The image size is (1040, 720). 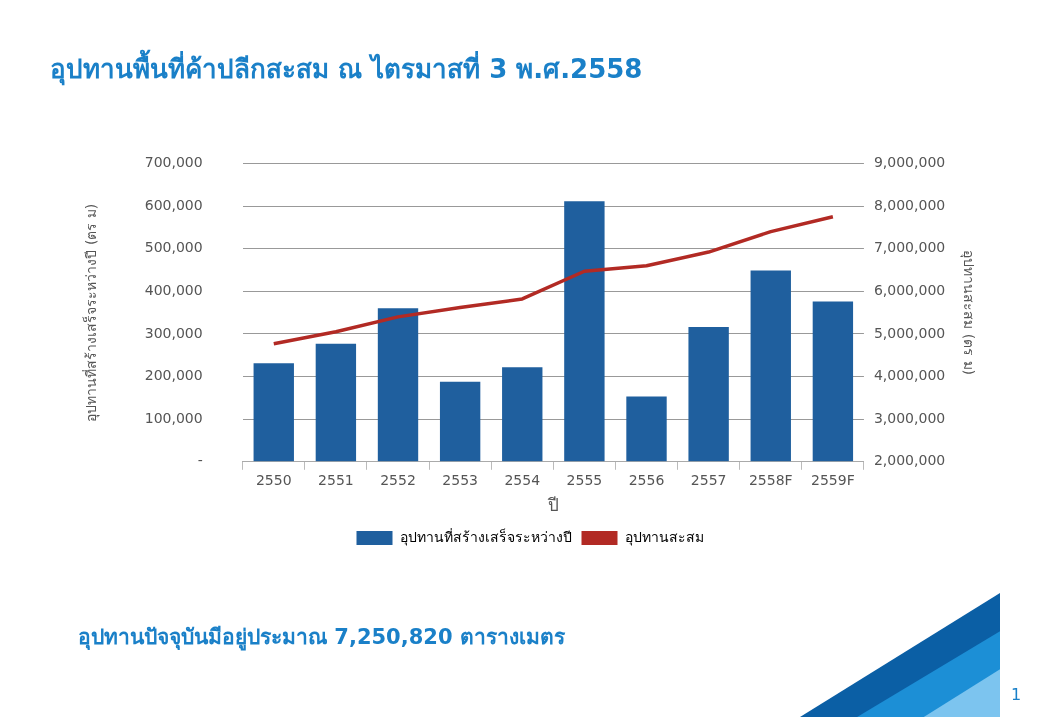 I want to click on y2-tick-label: 6,000,000, so click(x=909, y=289).